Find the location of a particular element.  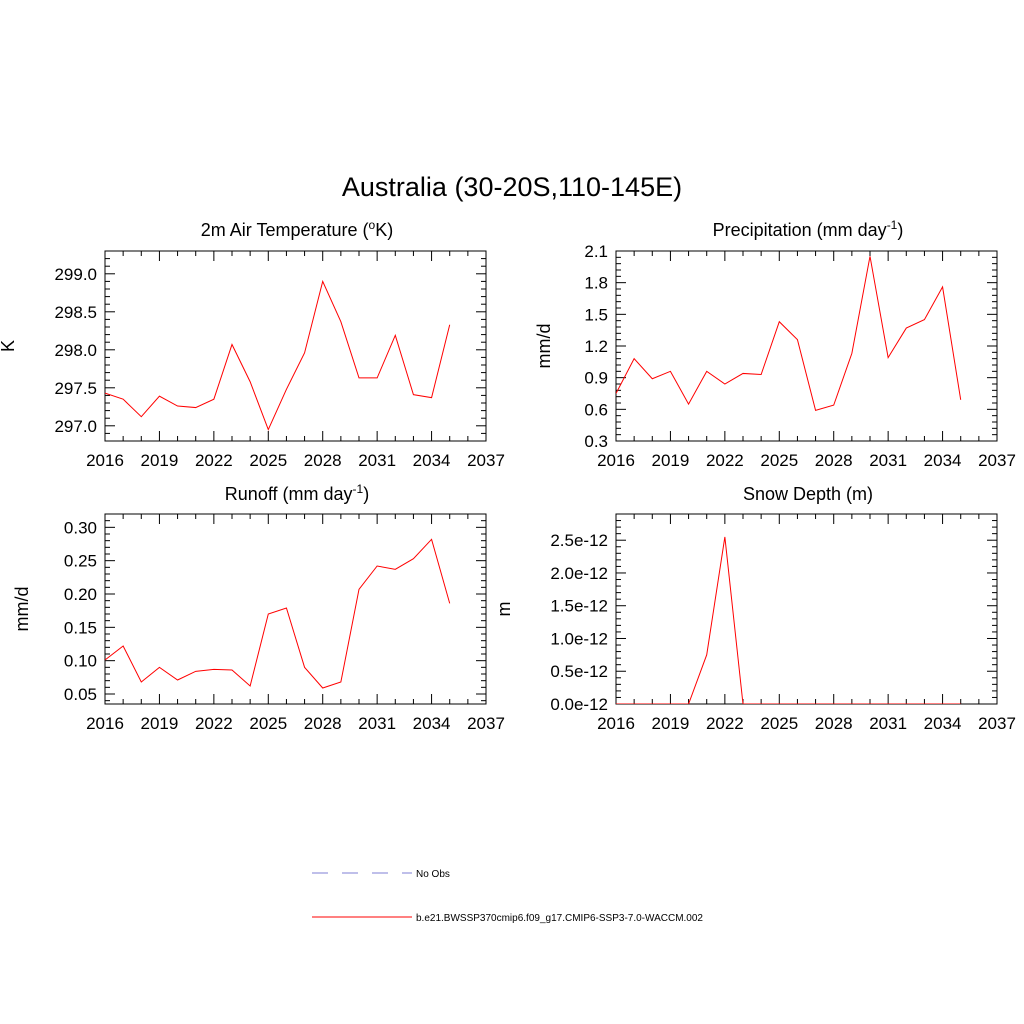

legend-label-no-obs: No Obs is located at coordinates (433, 874).